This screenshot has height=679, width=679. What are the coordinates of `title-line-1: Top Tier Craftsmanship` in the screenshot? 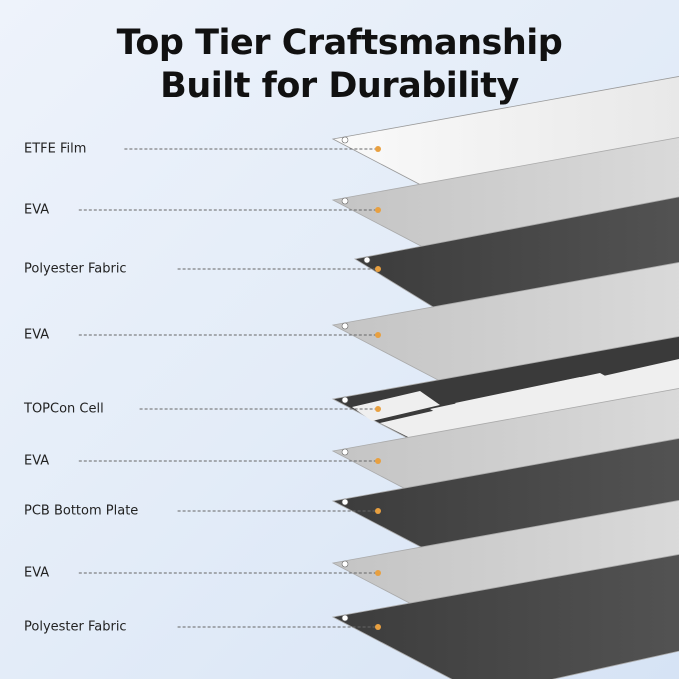 It's located at (339, 43).